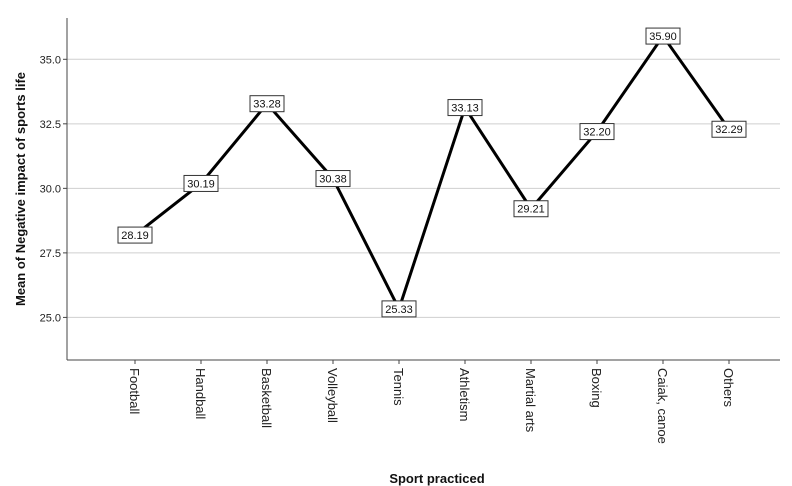 Image resolution: width=792 pixels, height=486 pixels. I want to click on y-tick-label: 35.0, so click(50, 60).